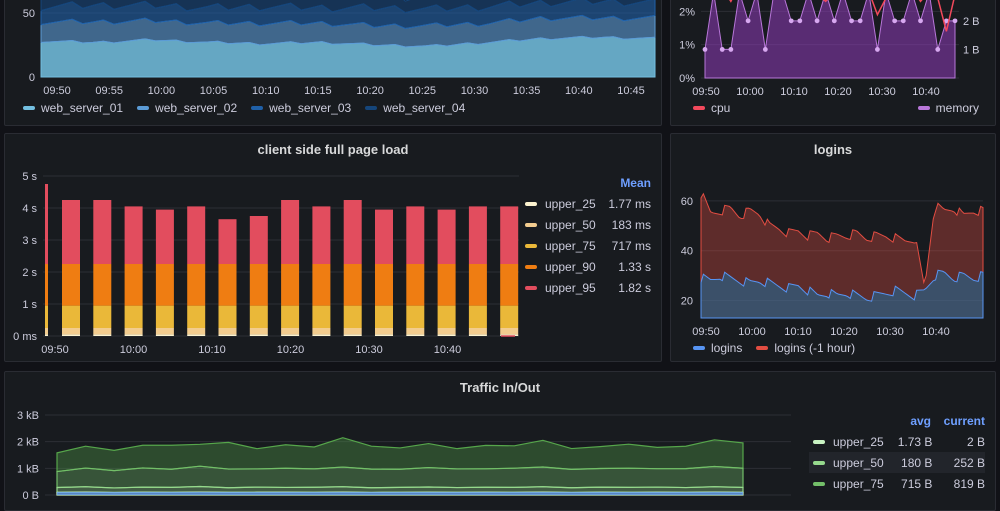 This screenshot has width=1000, height=511. I want to click on page-load-title: client side full page load, so click(333, 149).